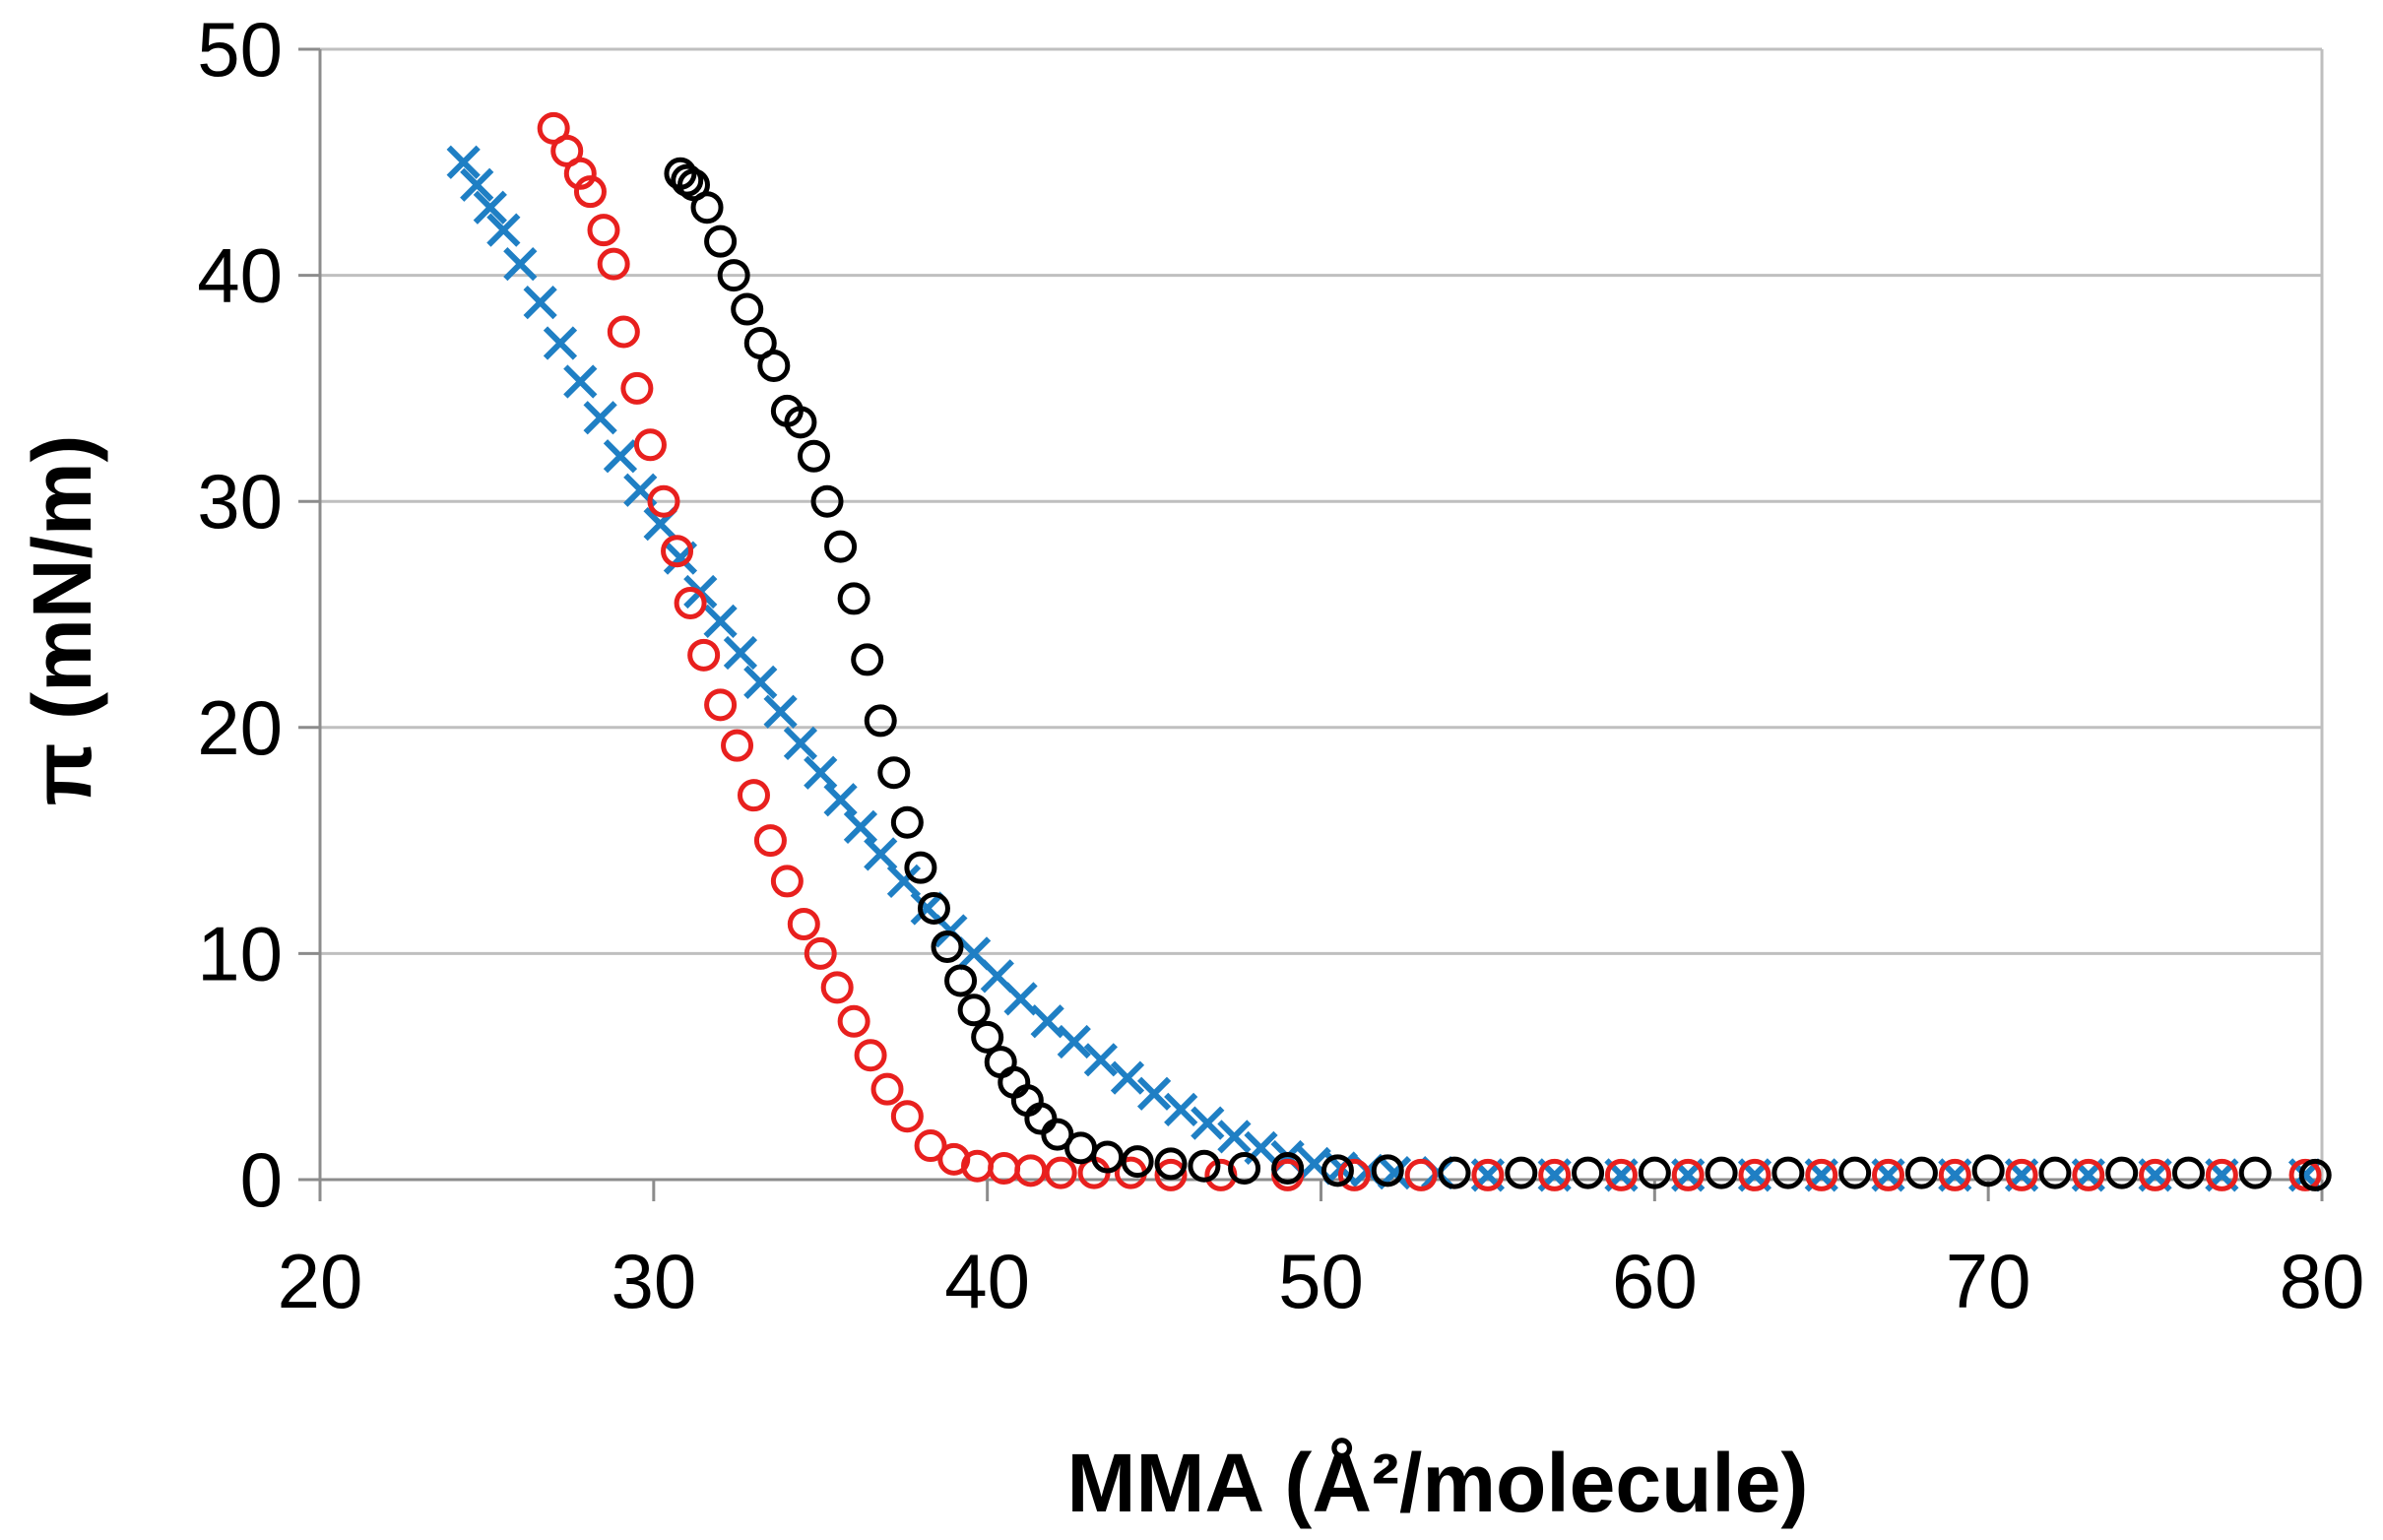 The image size is (2383, 1540). I want to click on y-axis-title: π (mN/m), so click(62, 620).